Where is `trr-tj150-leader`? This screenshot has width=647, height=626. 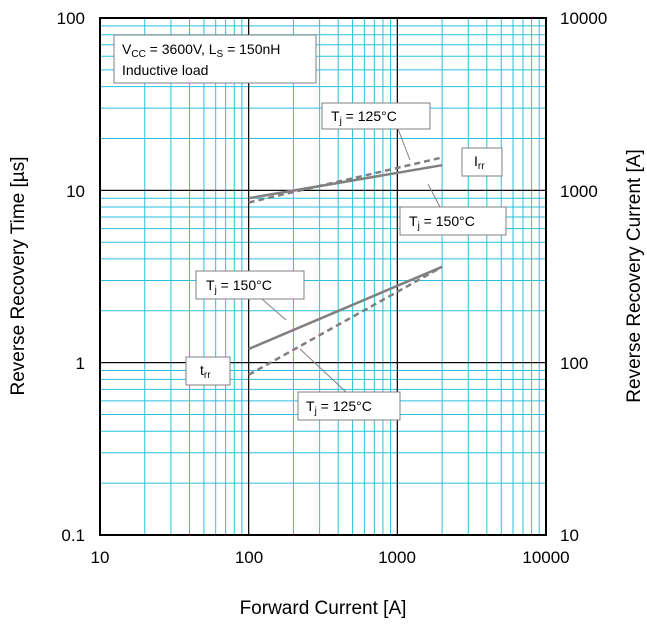 trr-tj150-leader is located at coordinates (274, 309).